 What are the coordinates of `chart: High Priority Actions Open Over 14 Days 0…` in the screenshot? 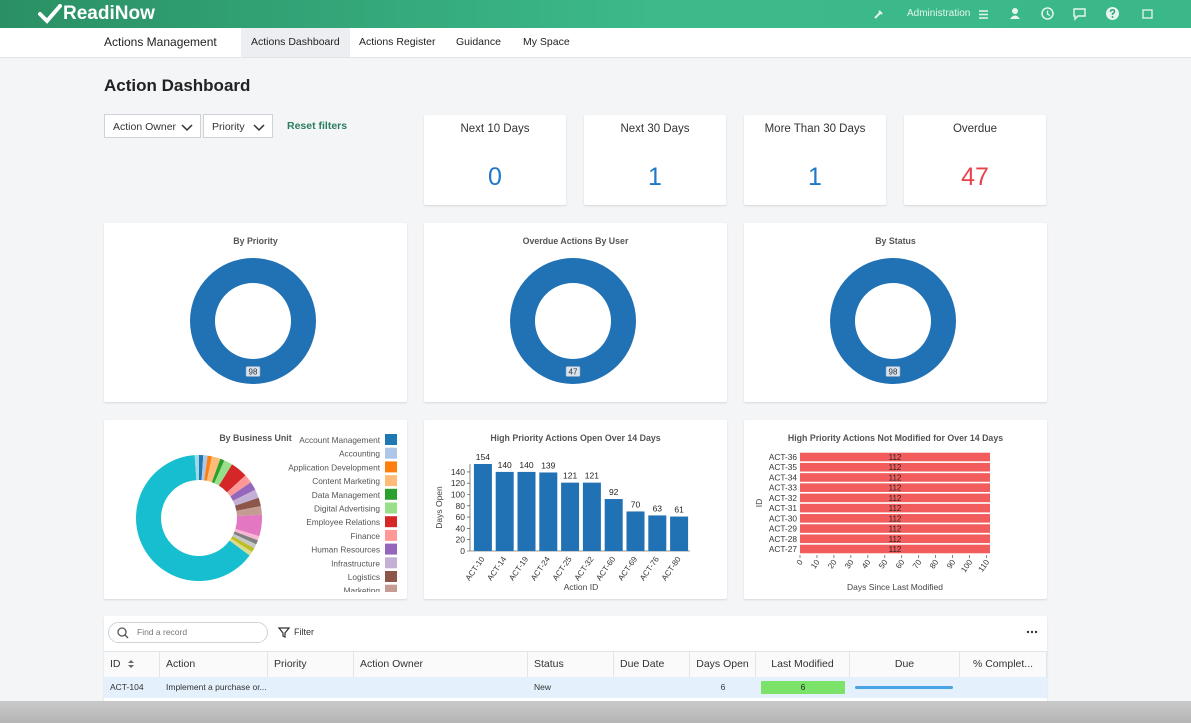 It's located at (562, 512).